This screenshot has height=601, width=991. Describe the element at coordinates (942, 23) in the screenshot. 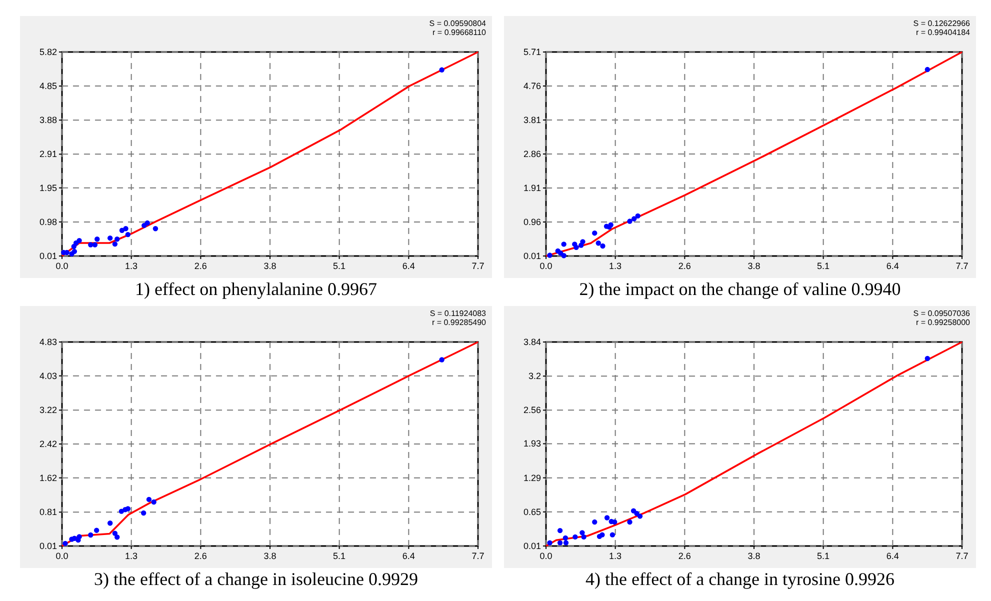

I see `text: S = 0.12622966` at that location.